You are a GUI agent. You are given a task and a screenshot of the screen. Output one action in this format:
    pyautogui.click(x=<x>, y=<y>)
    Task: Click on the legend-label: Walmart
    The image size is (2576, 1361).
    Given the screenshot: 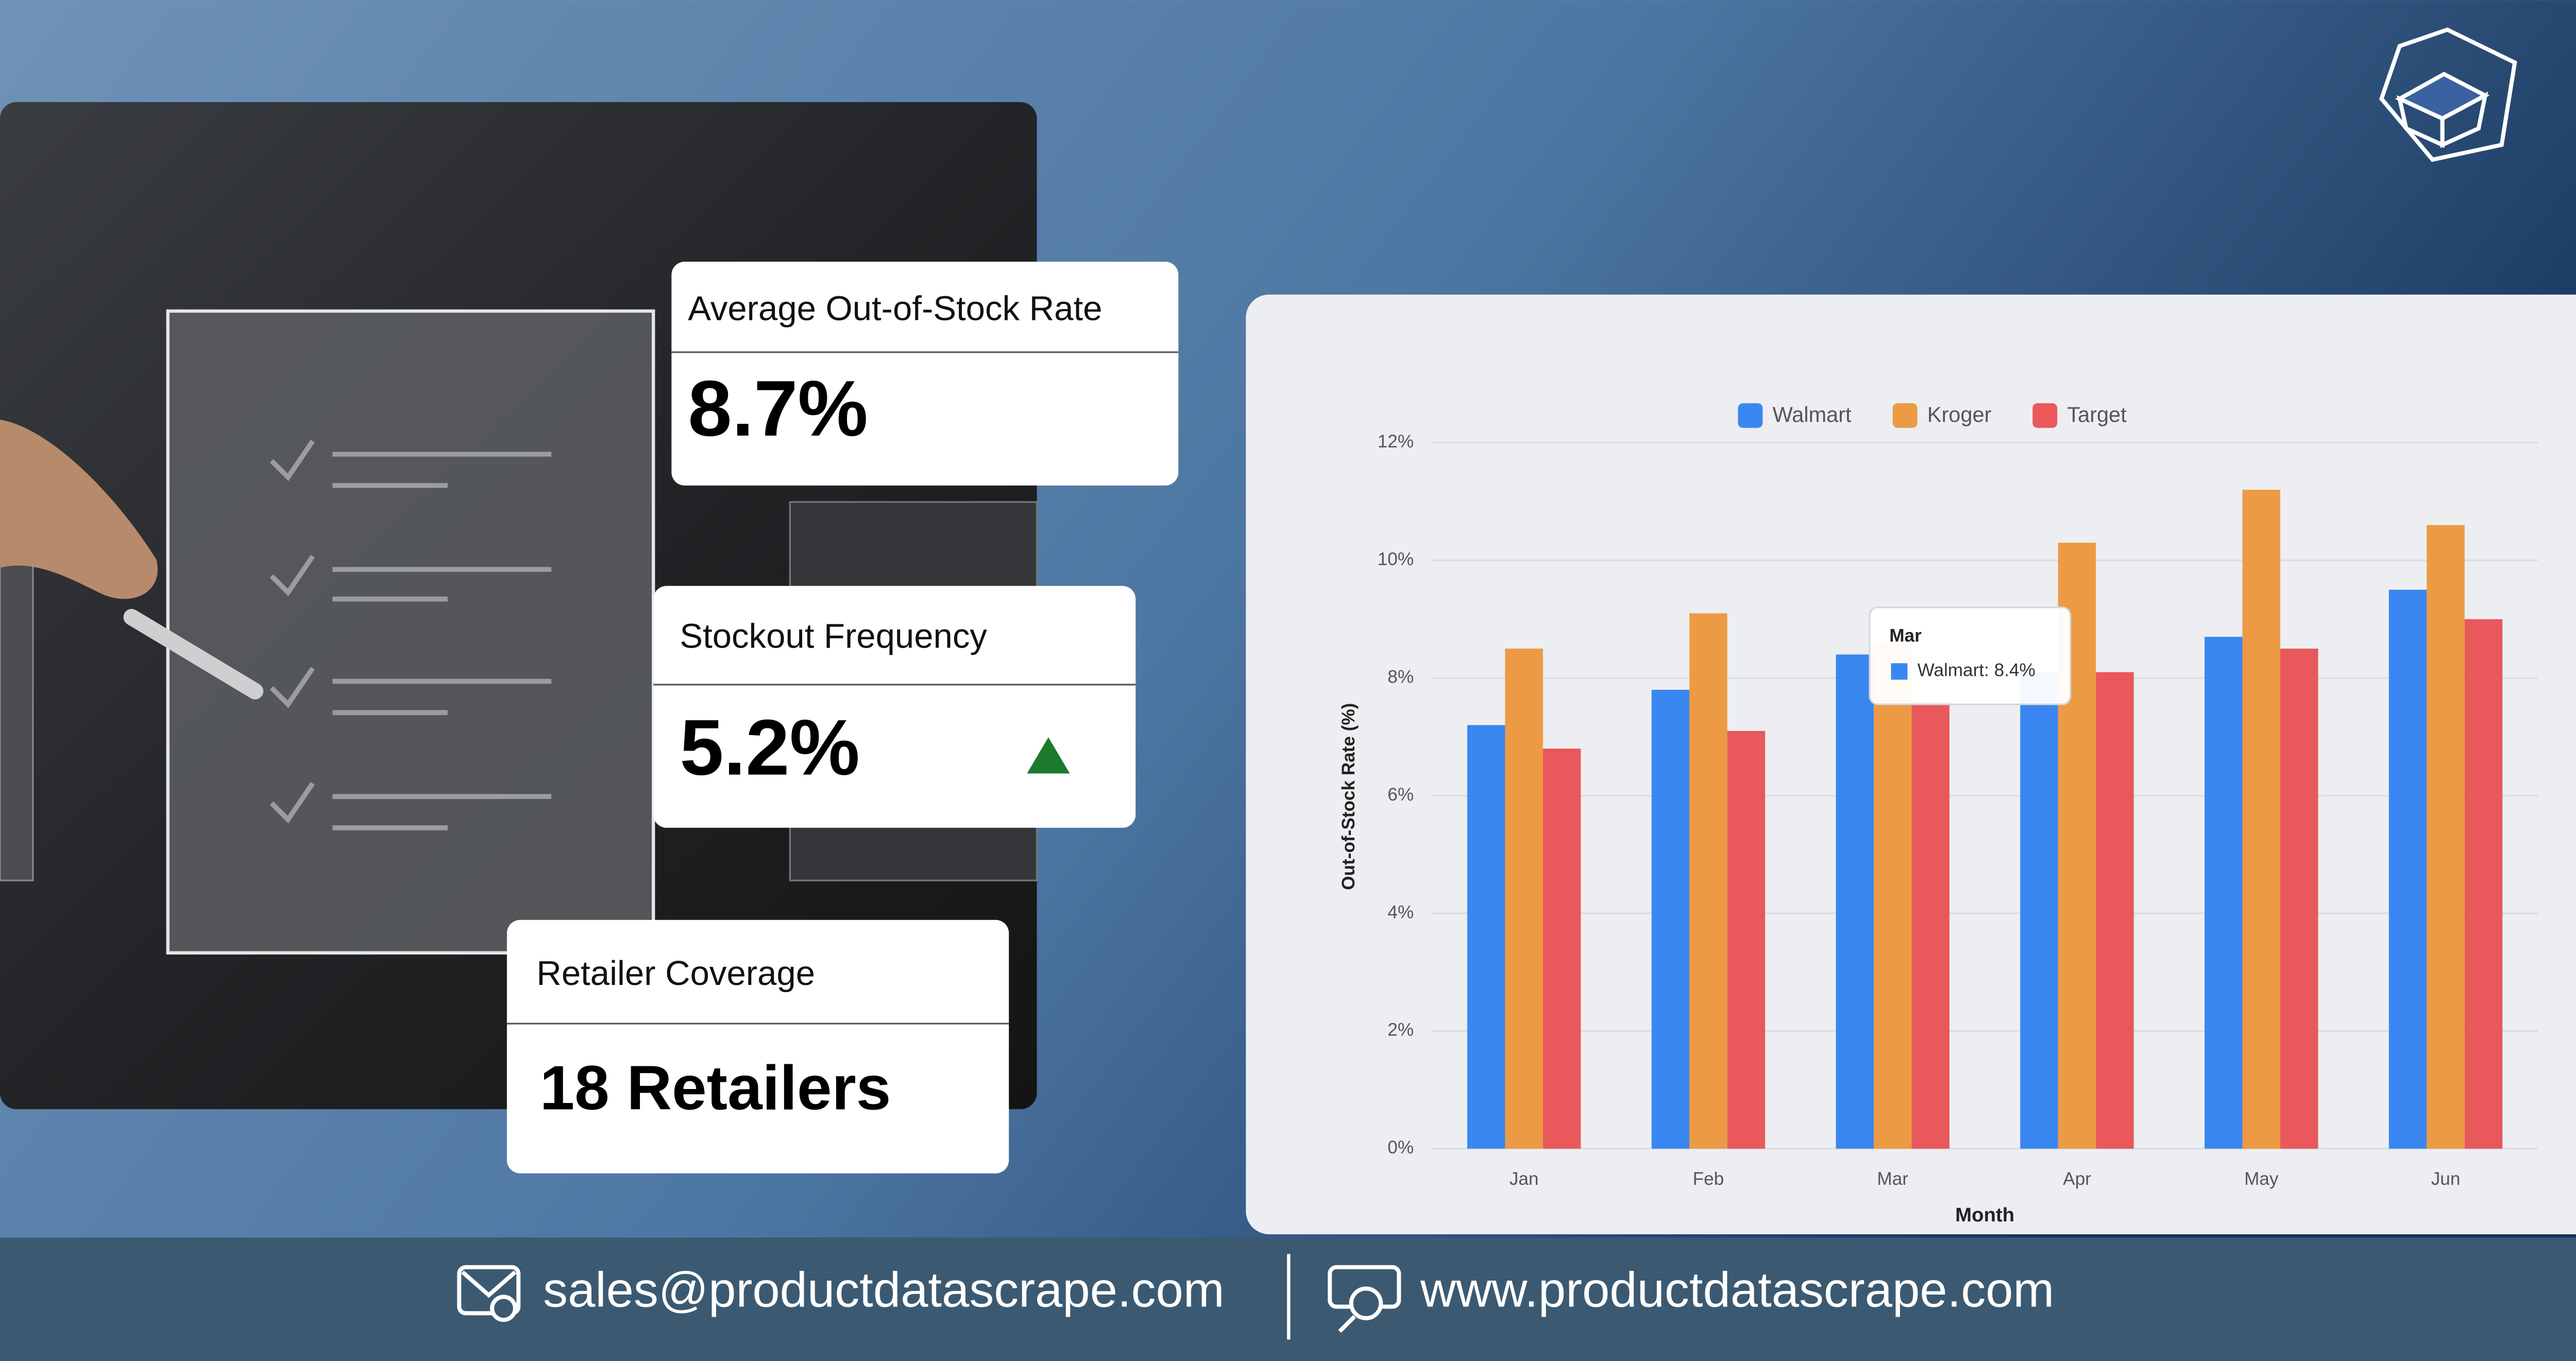 What is the action you would take?
    pyautogui.click(x=1811, y=414)
    